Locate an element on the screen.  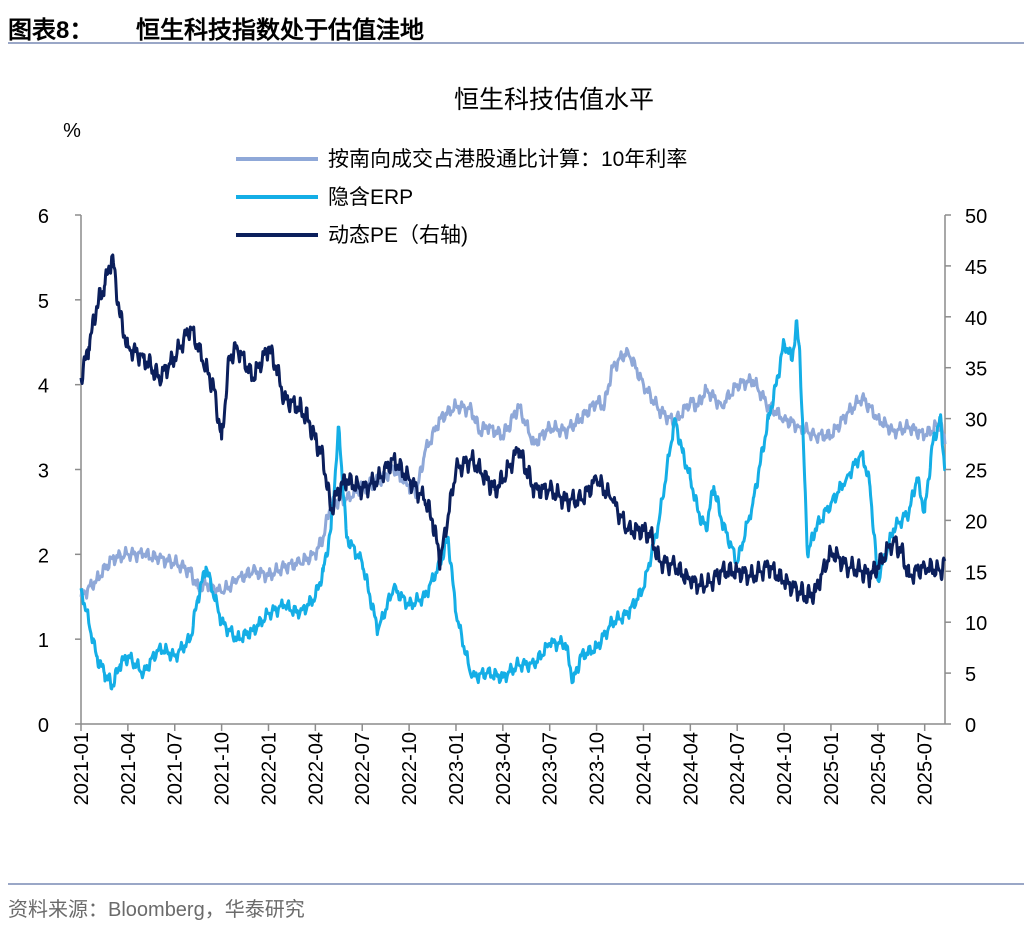
figure-header: 图表8： 恒生科技指数处于估值洼地 is located at coordinates (513, 25).